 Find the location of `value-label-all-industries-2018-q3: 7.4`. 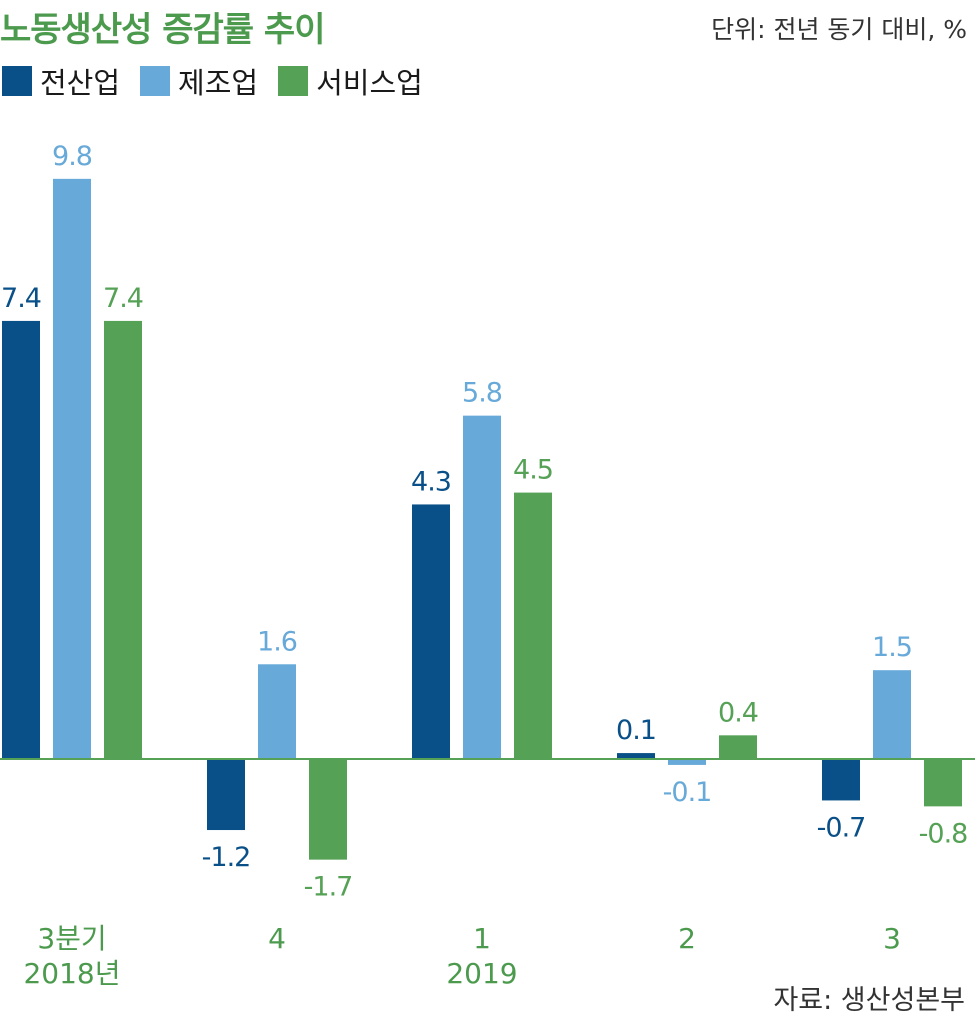

value-label-all-industries-2018-q3: 7.4 is located at coordinates (21, 298).